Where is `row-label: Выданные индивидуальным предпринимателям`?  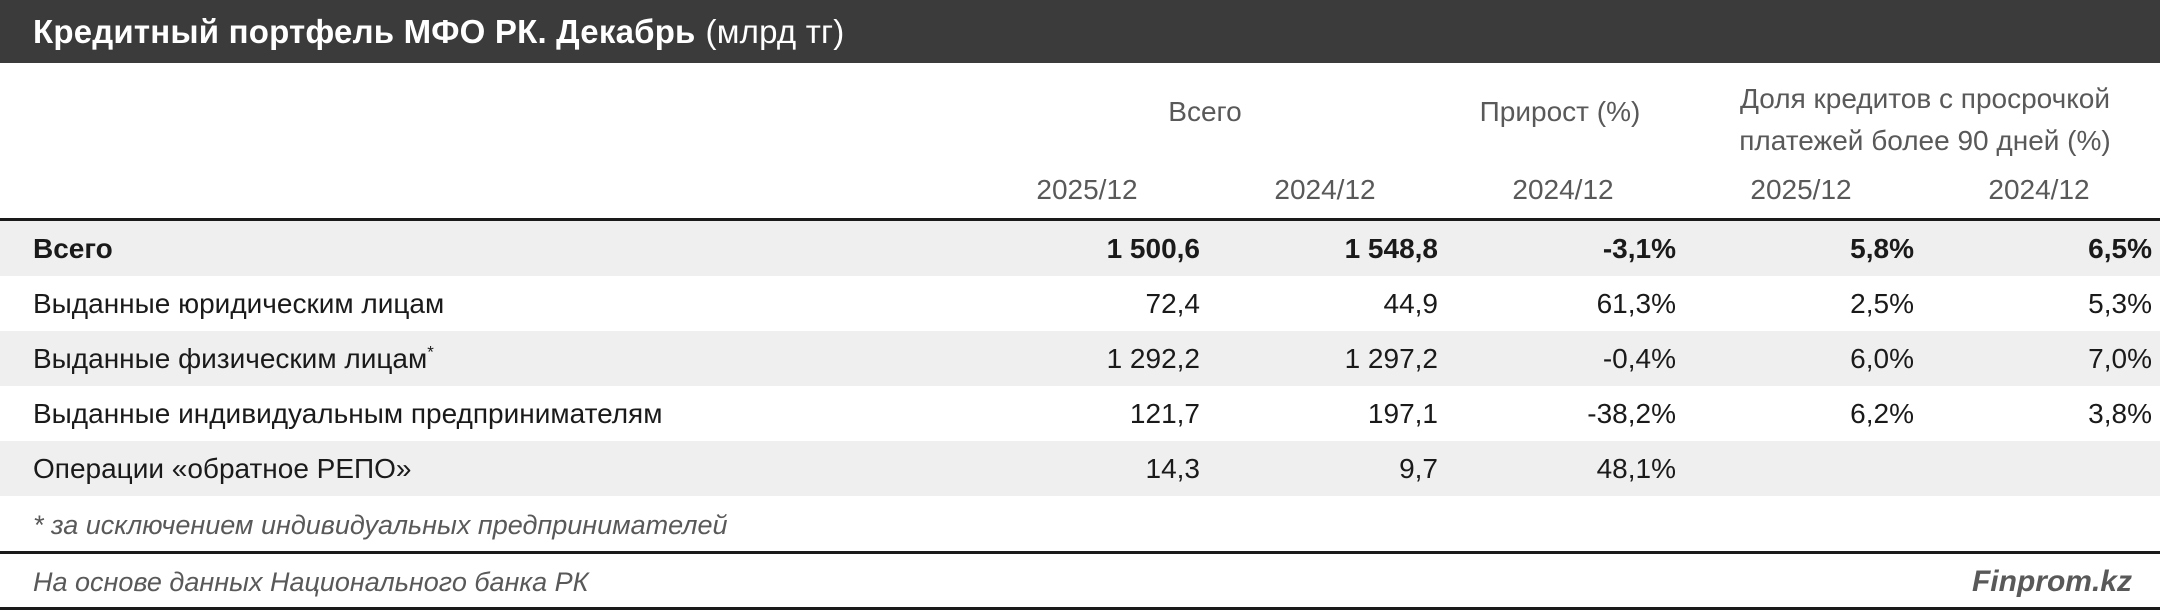 row-label: Выданные индивидуальным предпринимателям is located at coordinates (348, 413).